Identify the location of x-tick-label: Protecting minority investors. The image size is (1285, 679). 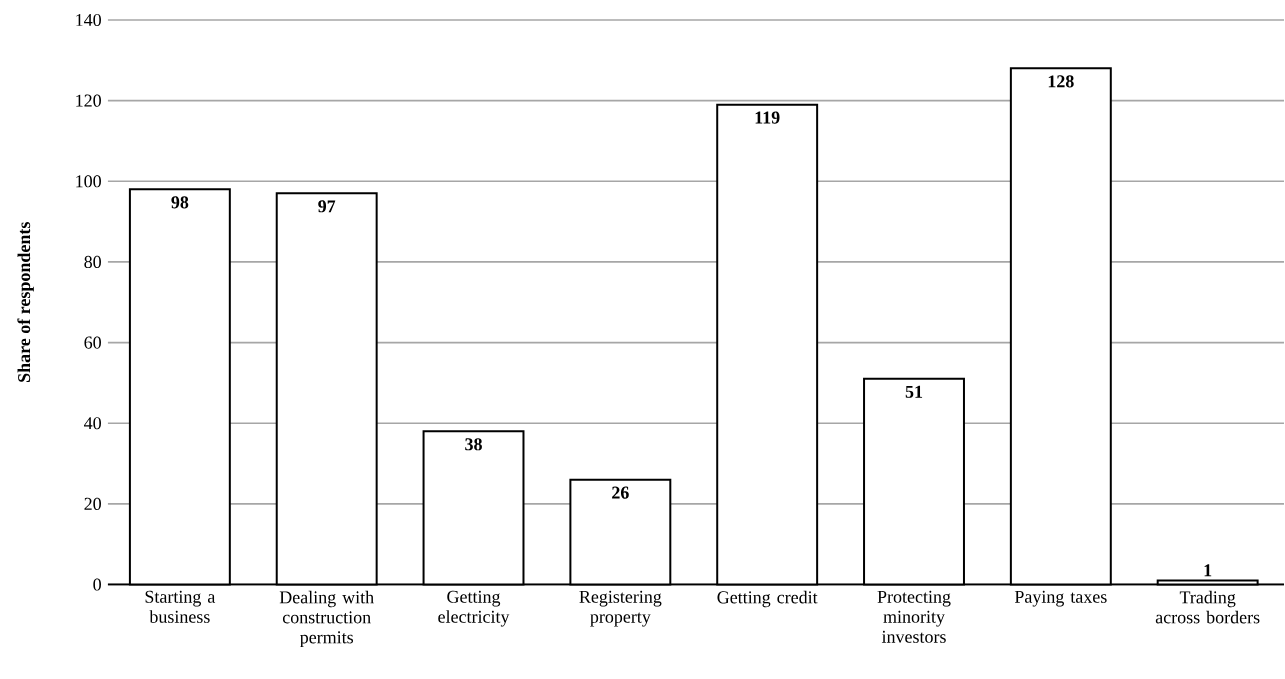
(914, 616).